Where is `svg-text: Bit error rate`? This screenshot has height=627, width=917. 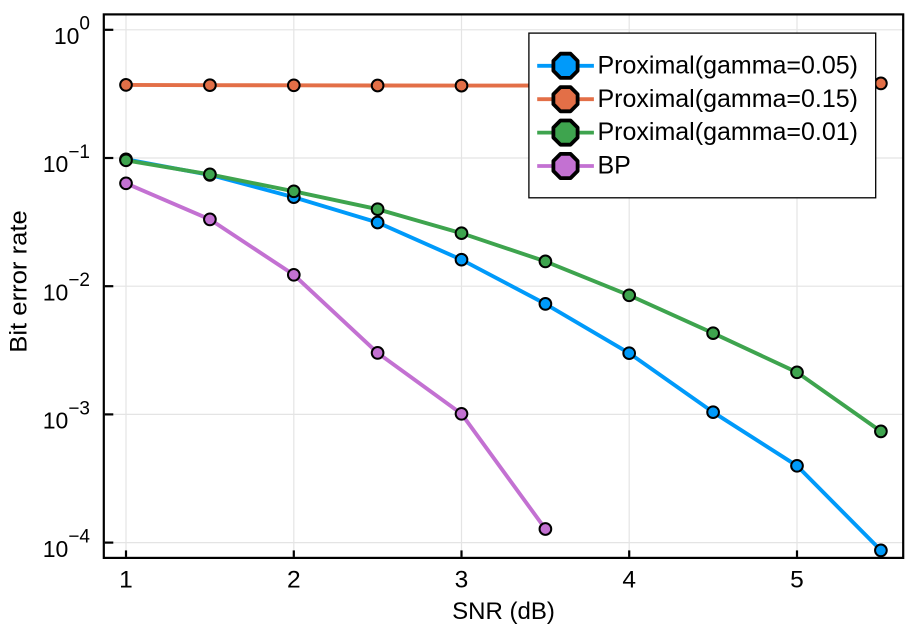
svg-text: Bit error rate is located at coordinates (18, 281).